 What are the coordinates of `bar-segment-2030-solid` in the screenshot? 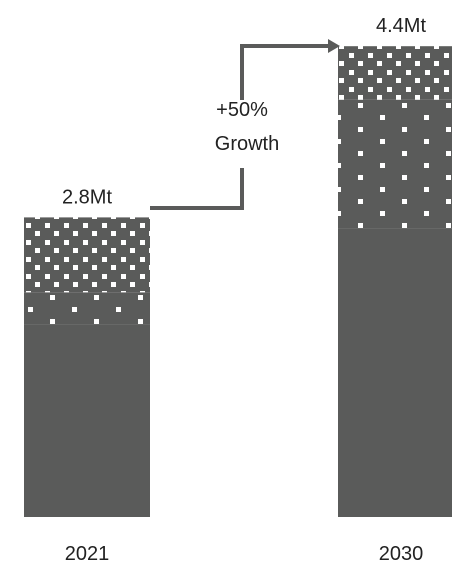 It's located at (395, 372).